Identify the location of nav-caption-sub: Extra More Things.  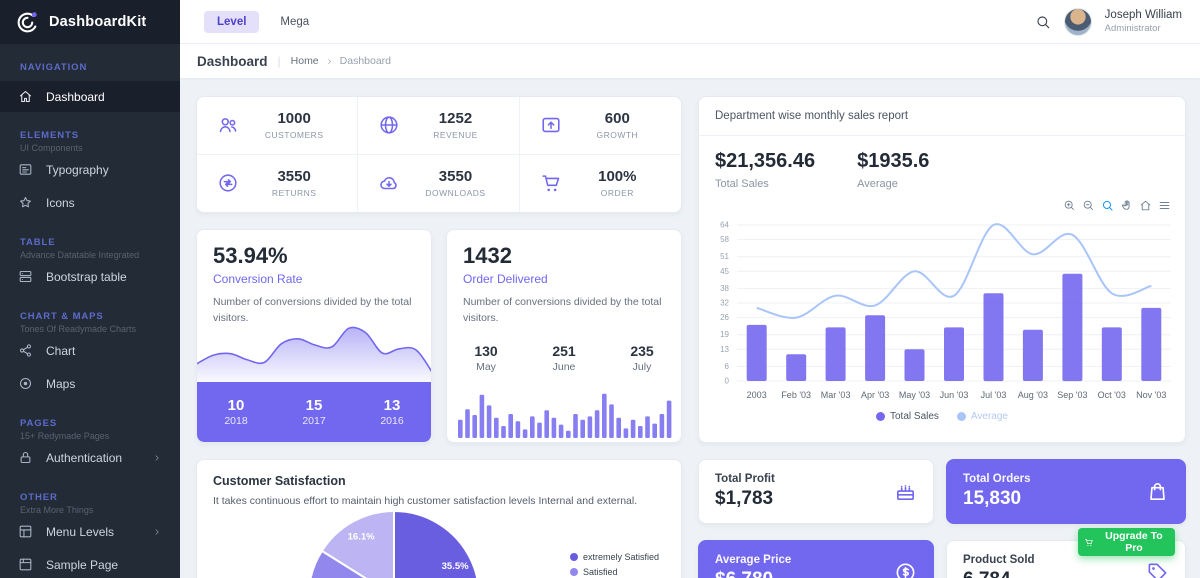
(57, 510).